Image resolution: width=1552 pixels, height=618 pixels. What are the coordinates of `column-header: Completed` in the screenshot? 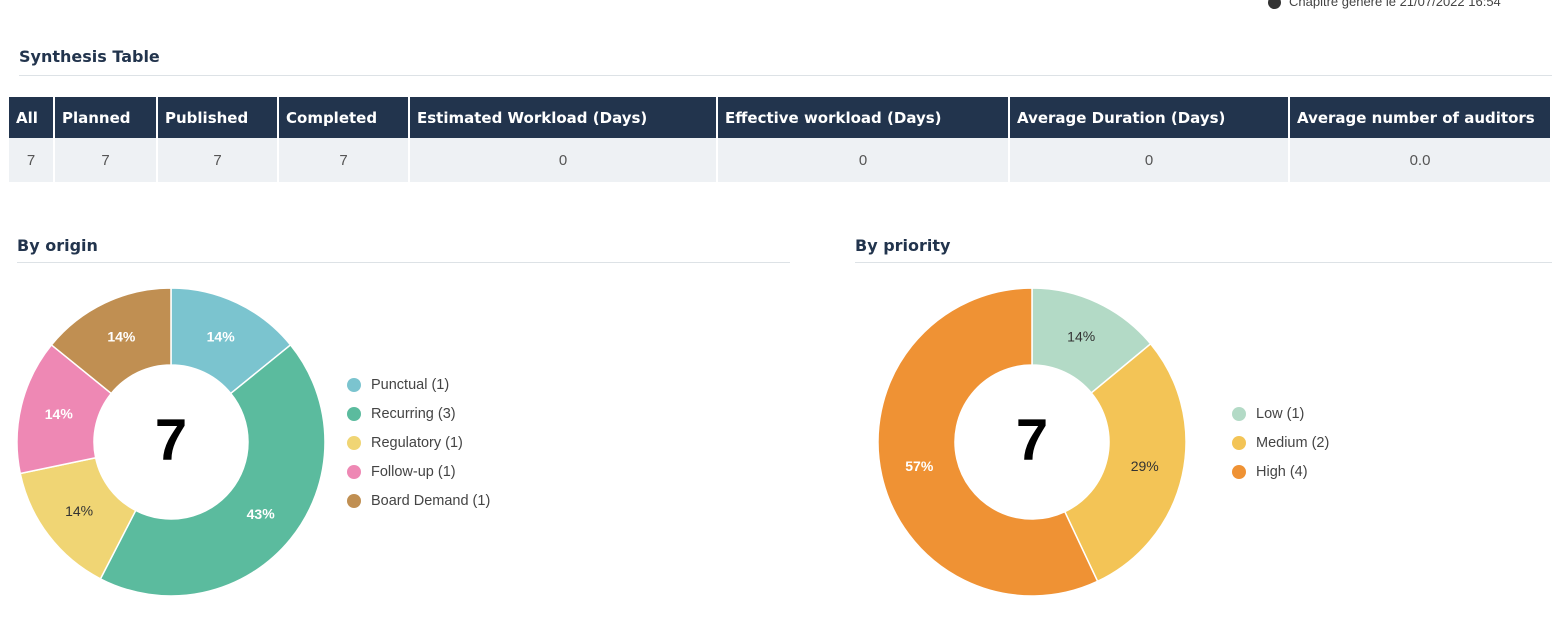 It's located at (344, 117).